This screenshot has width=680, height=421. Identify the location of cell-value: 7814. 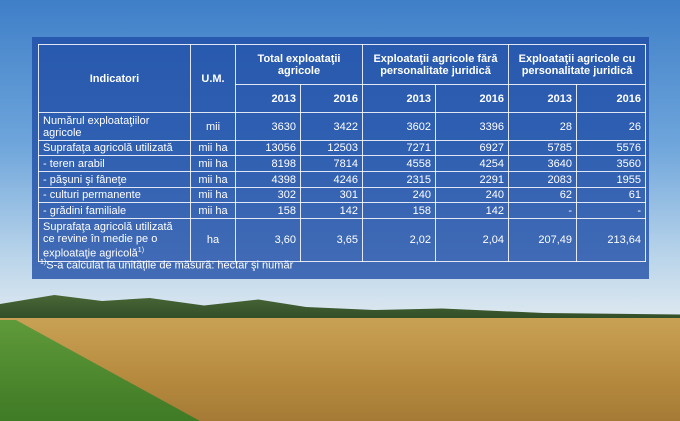
(331, 163).